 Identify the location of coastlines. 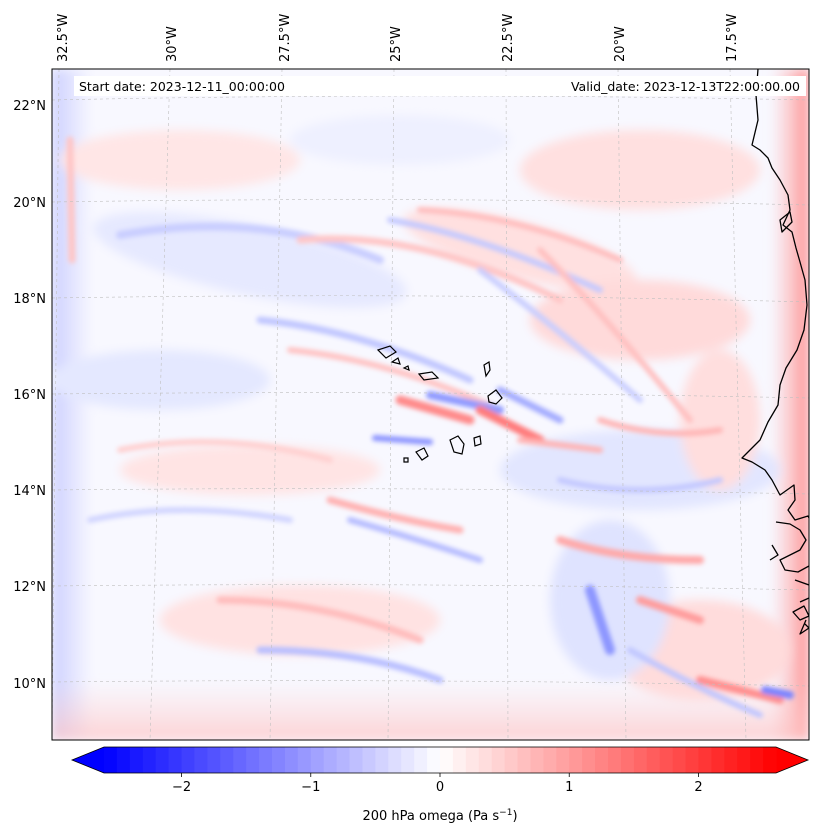
(775, 352).